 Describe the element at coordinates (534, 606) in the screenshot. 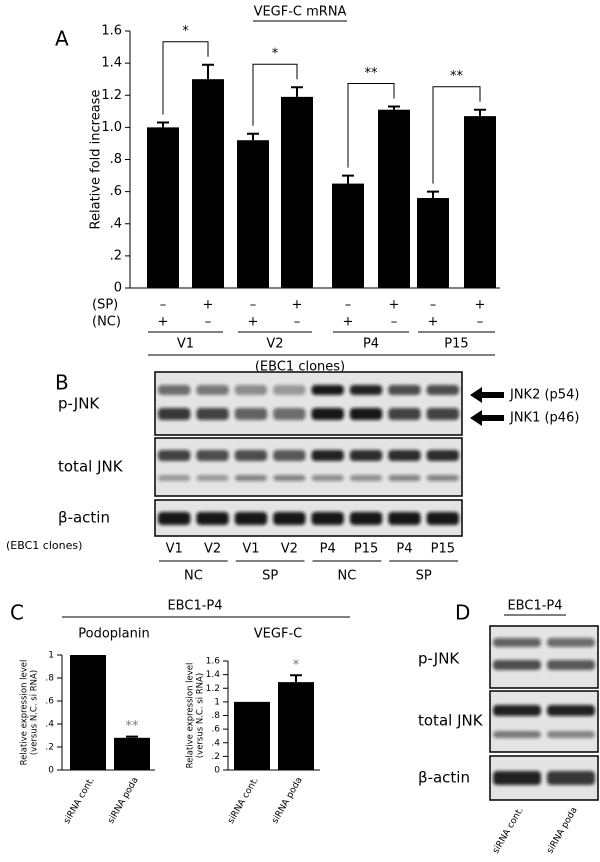

I see `panel-header: EBC1-P4` at that location.